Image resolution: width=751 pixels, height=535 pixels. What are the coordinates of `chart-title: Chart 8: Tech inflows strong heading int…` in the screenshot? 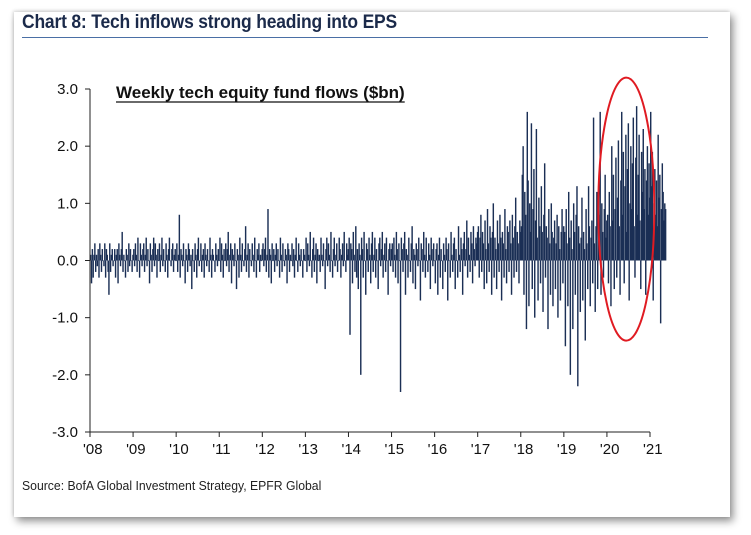 It's located at (210, 22).